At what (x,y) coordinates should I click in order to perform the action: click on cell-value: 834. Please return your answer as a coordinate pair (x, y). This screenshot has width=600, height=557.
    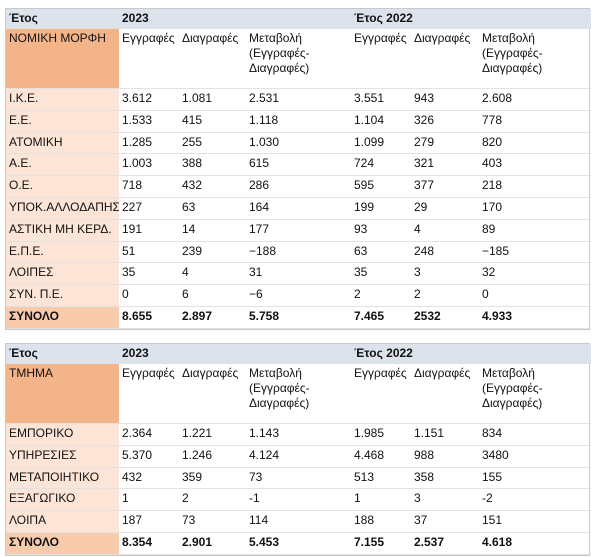
    Looking at the image, I should click on (535, 435).